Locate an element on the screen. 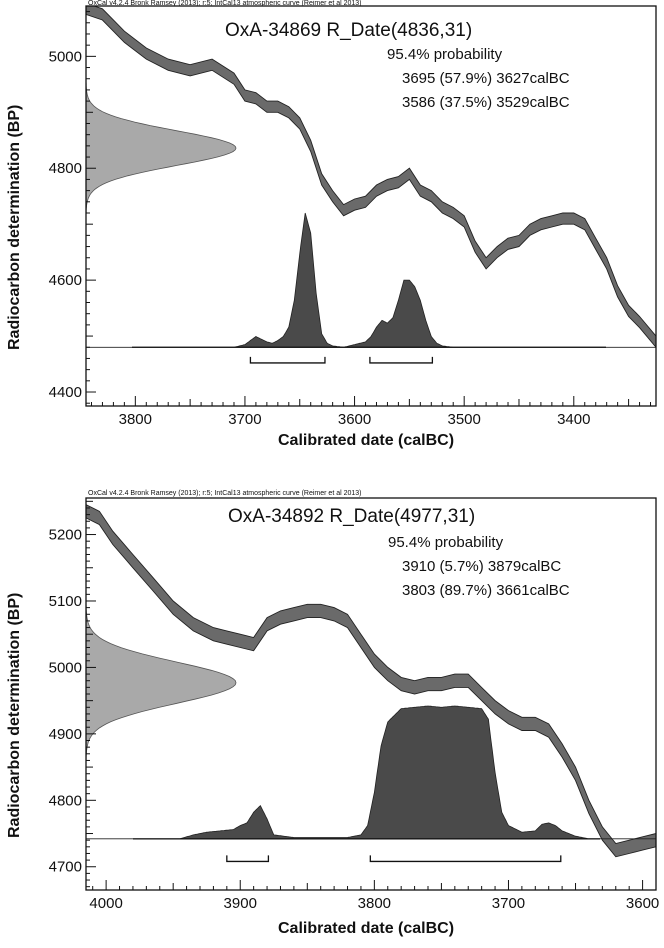 Image resolution: width=664 pixels, height=948 pixels. y-tick-label: 4600 is located at coordinates (65, 280).